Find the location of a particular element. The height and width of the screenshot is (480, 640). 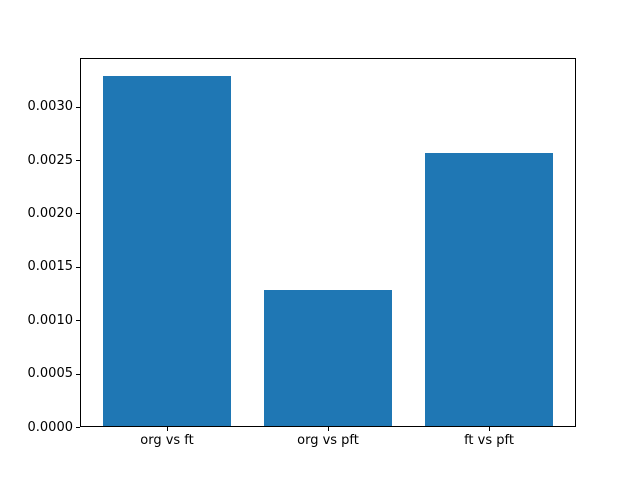

bar-ft-vs-pft is located at coordinates (489, 289).